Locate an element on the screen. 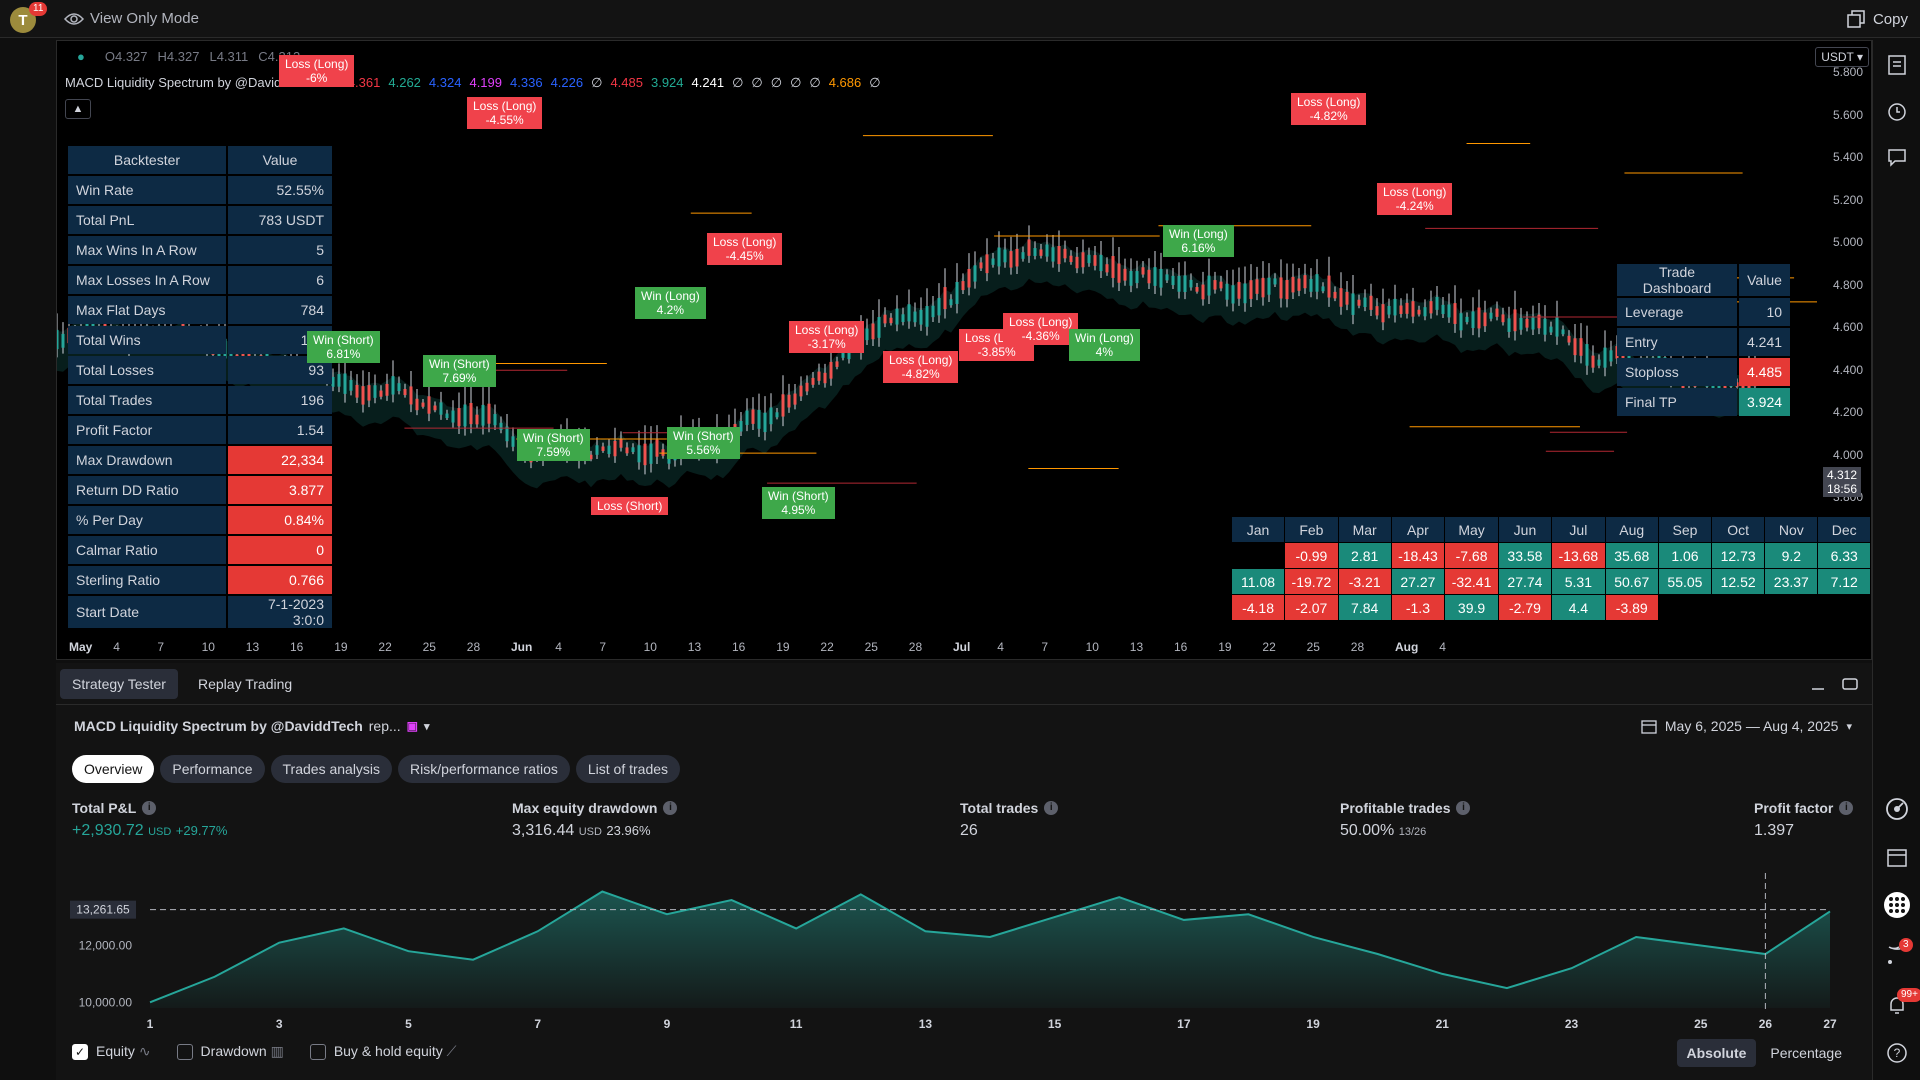 The height and width of the screenshot is (1080, 1920). trade-label-title: Loss (Long) is located at coordinates (1329, 102).